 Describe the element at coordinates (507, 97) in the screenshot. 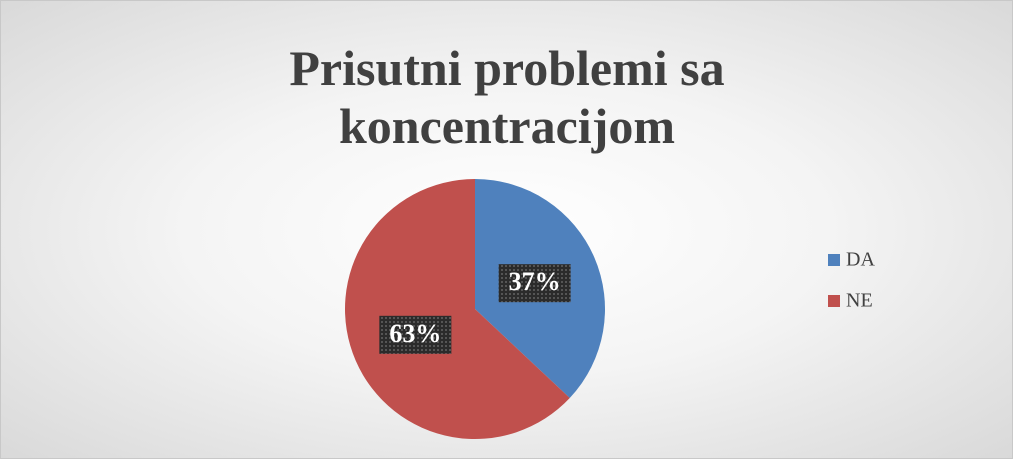

I see `chart-title: Prisutni problemi sa koncentracijom` at that location.